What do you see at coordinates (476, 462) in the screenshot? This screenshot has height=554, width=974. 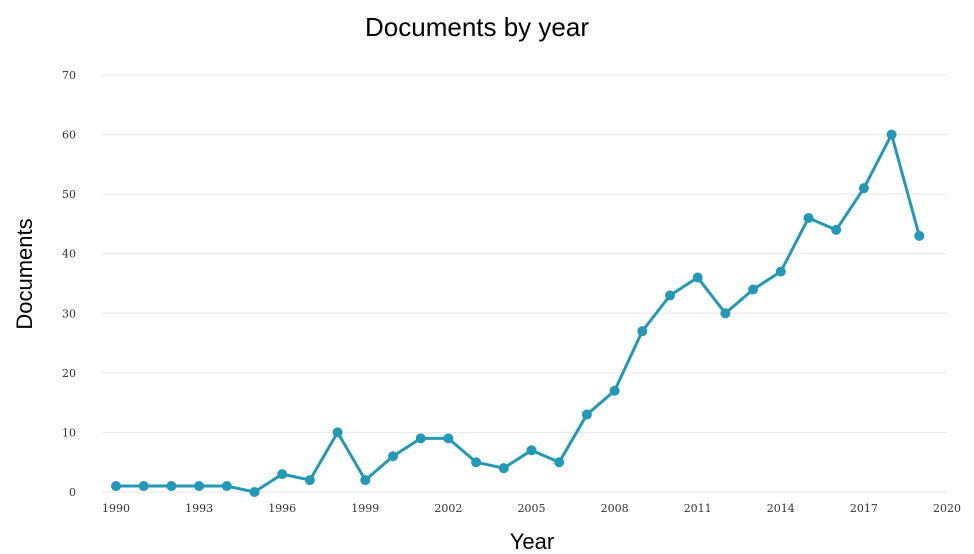 I see `data-point-2003` at bounding box center [476, 462].